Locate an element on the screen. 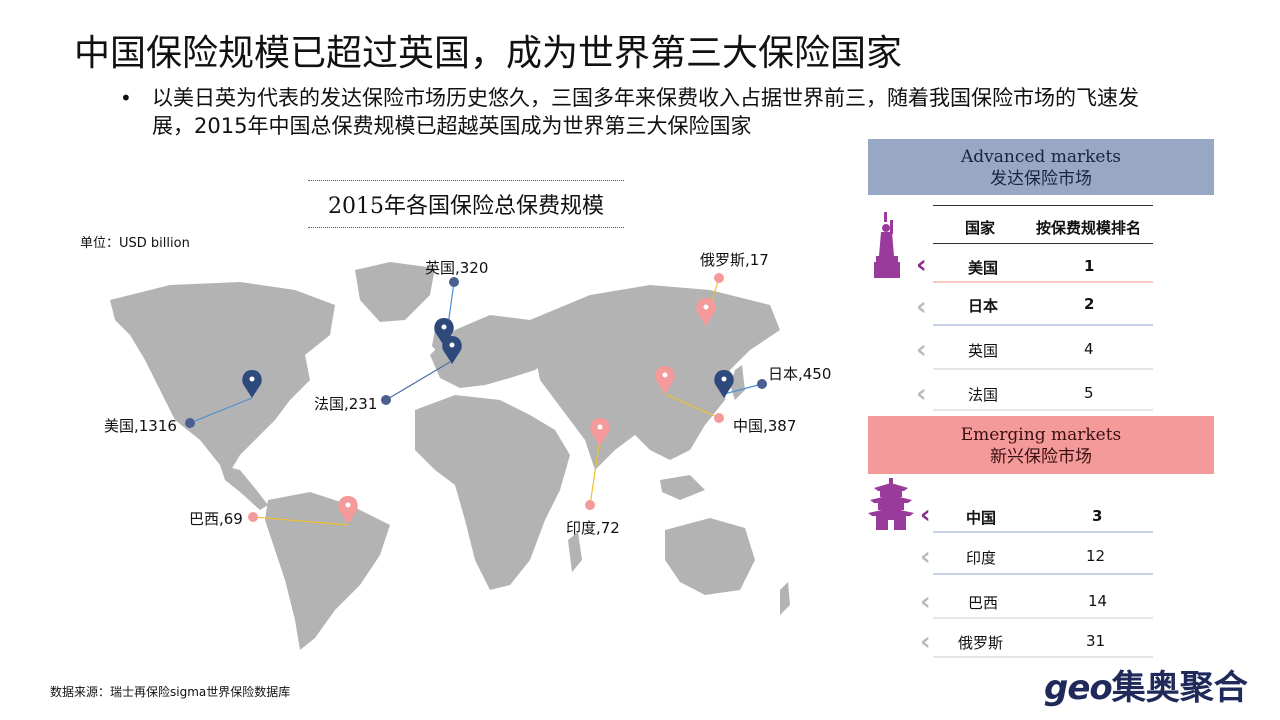 This screenshot has width=1280, height=720. emg-row-1-rule is located at coordinates (1043, 532).